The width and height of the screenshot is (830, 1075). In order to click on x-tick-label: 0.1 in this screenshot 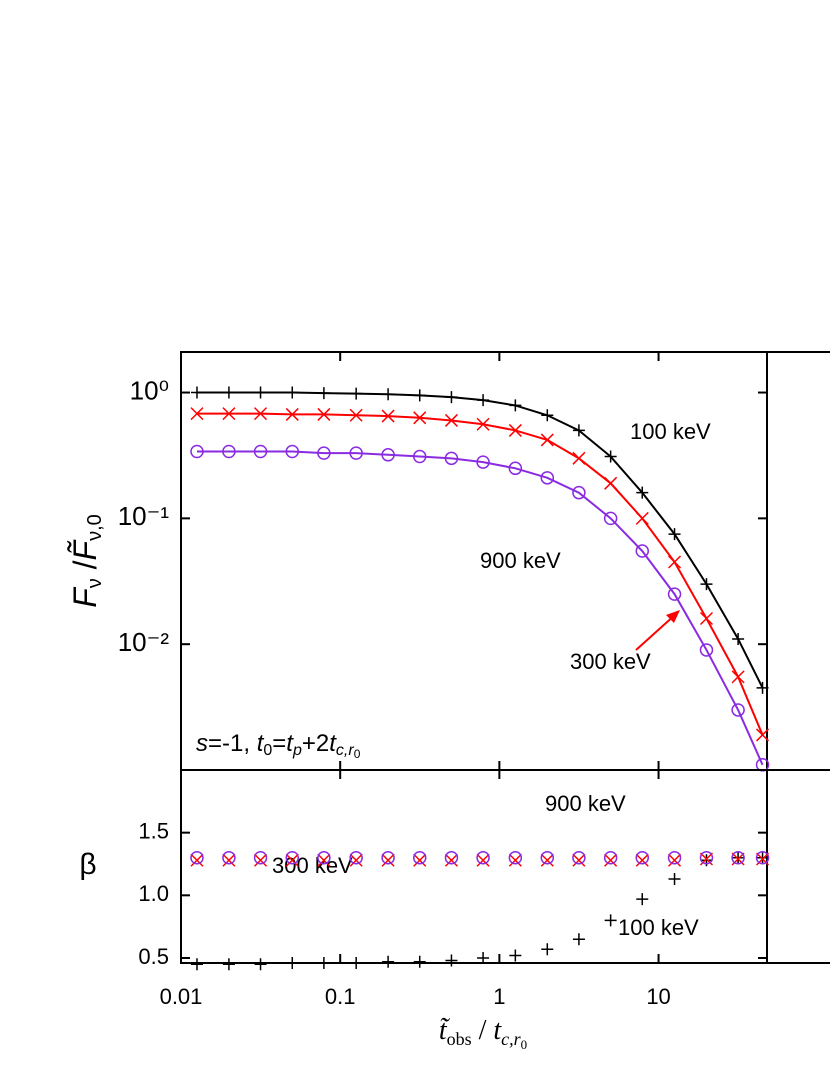, I will do `click(340, 996)`.